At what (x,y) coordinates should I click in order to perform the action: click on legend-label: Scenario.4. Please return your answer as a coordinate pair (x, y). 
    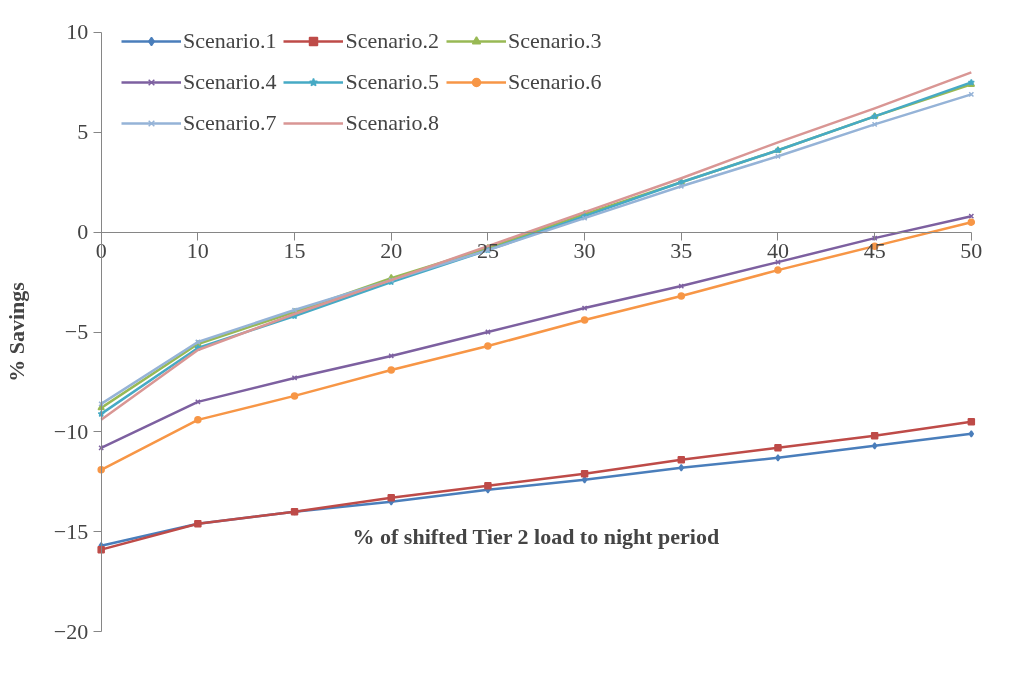
    Looking at the image, I should click on (230, 82).